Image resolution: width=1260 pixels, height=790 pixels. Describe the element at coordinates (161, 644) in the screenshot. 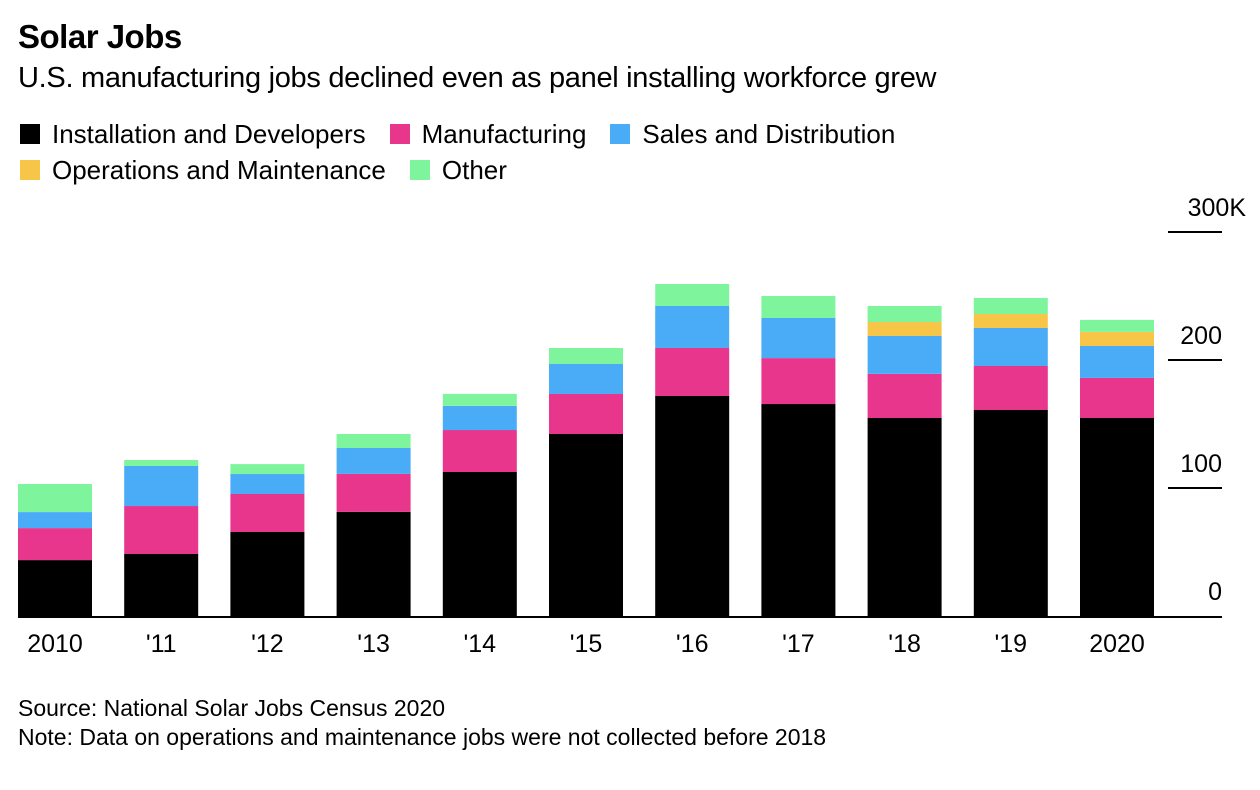

I see `x-tick-label: '11` at that location.